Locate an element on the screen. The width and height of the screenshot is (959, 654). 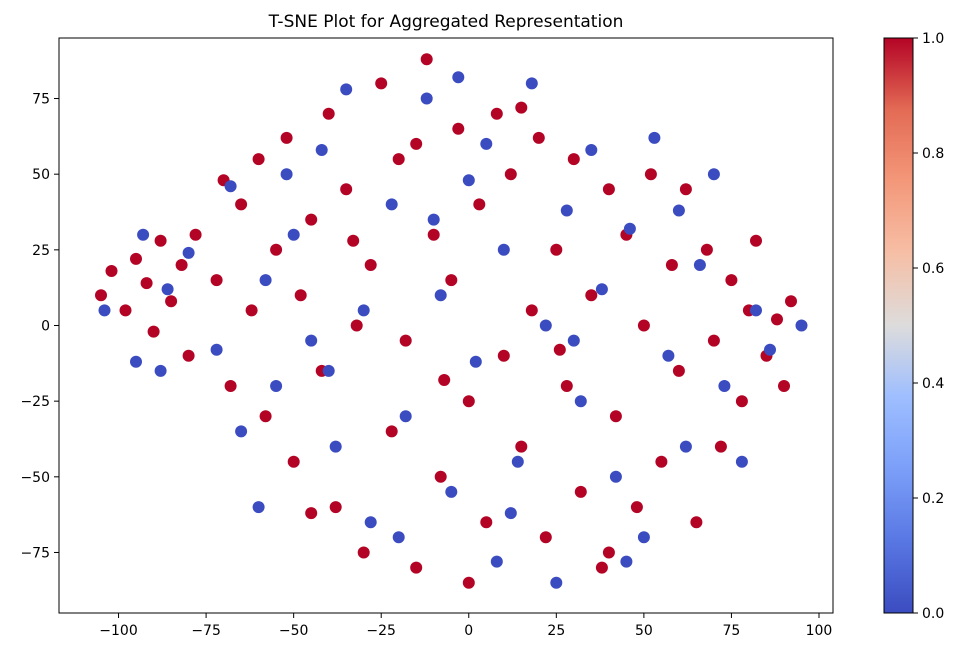
x-tick-label: 100 is located at coordinates (819, 631).